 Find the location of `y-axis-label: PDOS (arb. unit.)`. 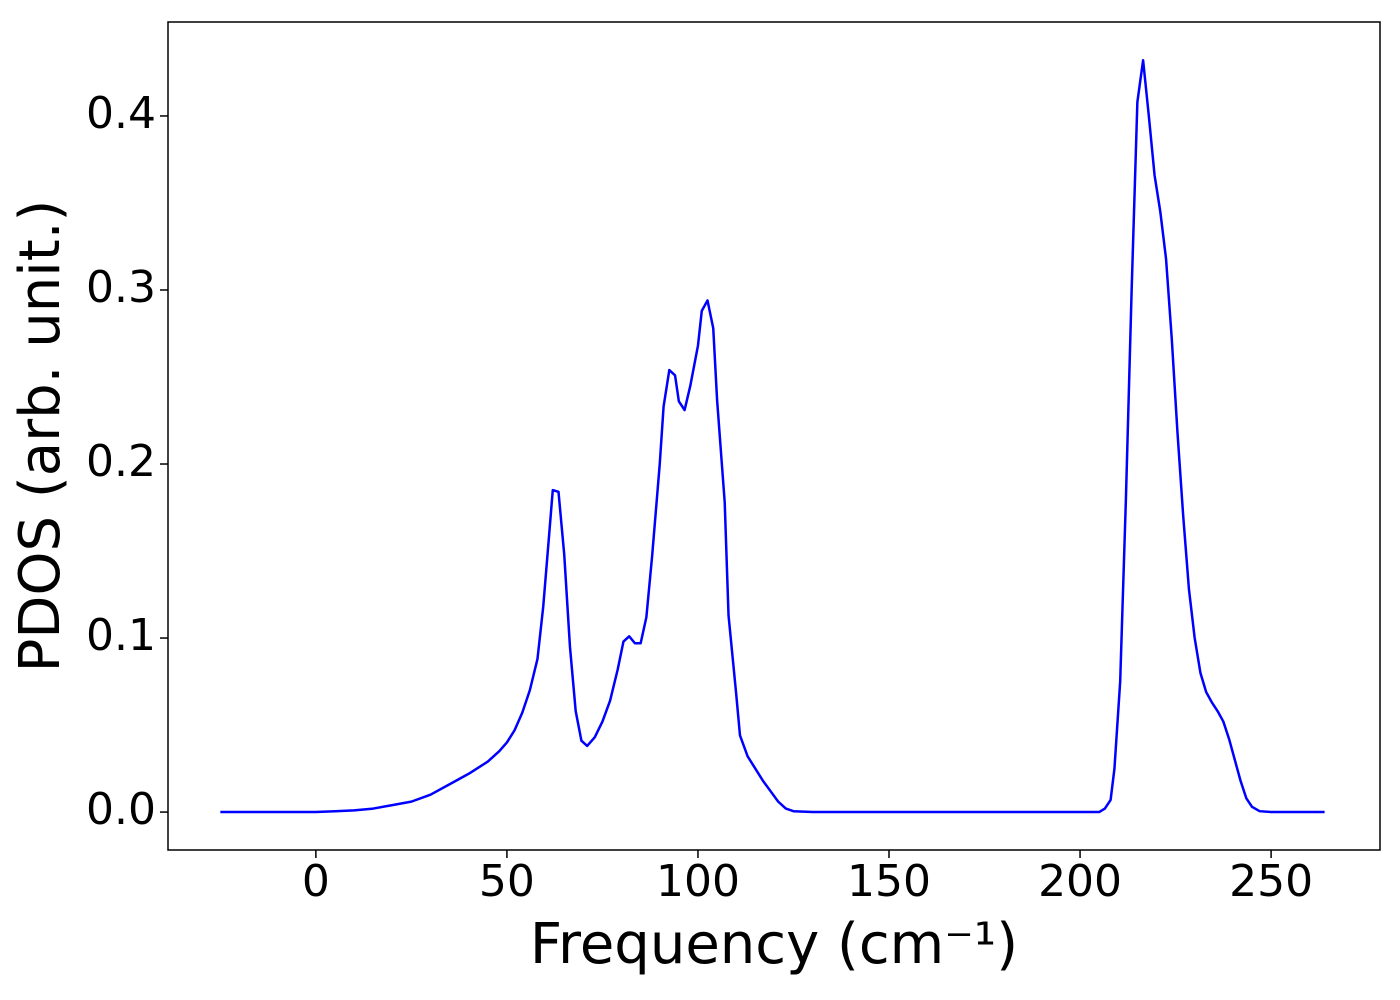

y-axis-label: PDOS (arb. unit.) is located at coordinates (40, 436).